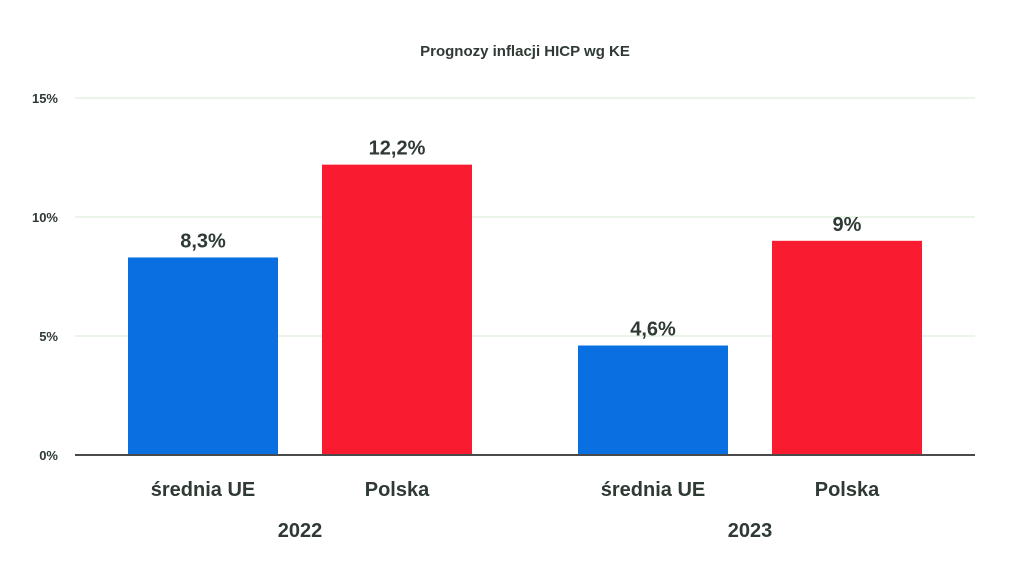 Image resolution: width=1024 pixels, height=576 pixels. I want to click on y-tick-label: 5%, so click(48, 336).